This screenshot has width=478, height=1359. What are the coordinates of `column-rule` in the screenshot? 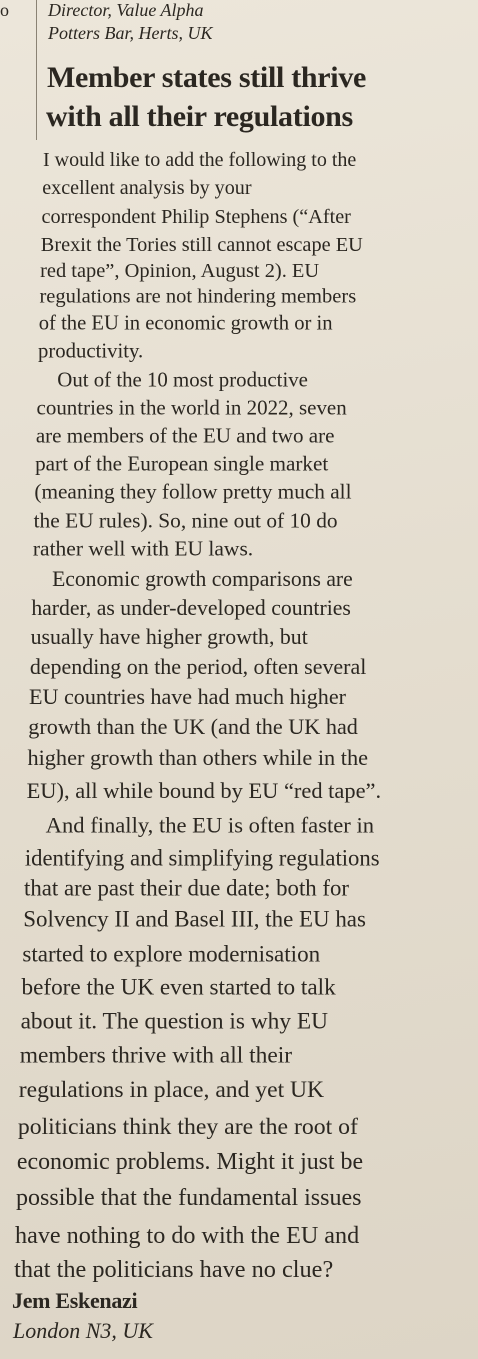 It's located at (36, 70).